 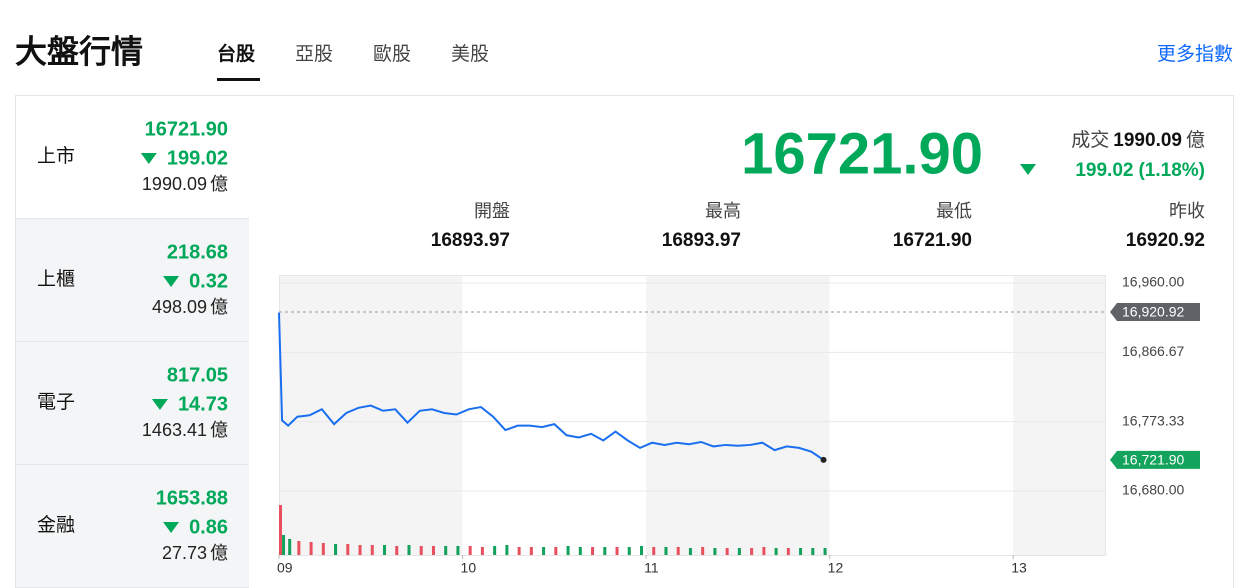 I want to click on index-name: 上市, so click(x=56, y=156).